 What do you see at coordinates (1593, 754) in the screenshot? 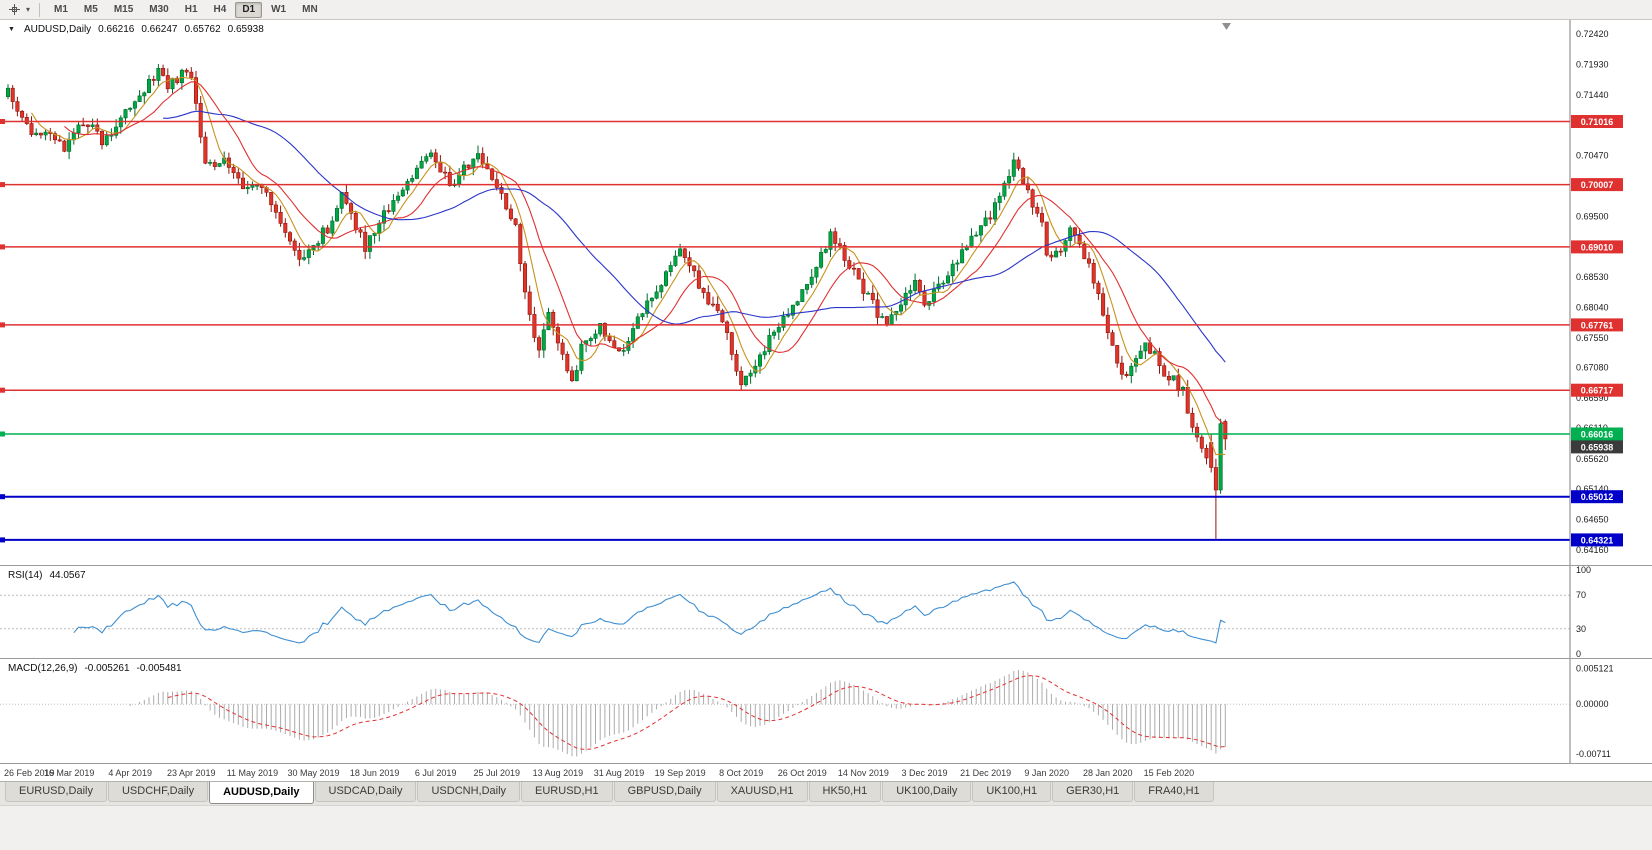
I see `svg-text: -0.00711` at bounding box center [1593, 754].